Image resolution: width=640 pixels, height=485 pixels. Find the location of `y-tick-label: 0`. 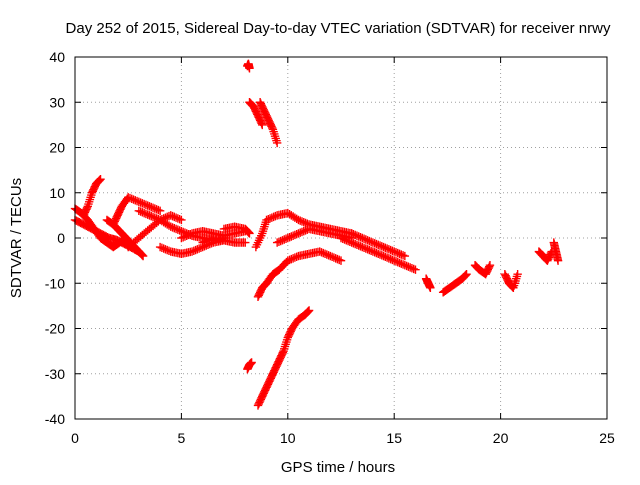

y-tick-label: 0 is located at coordinates (61, 238).